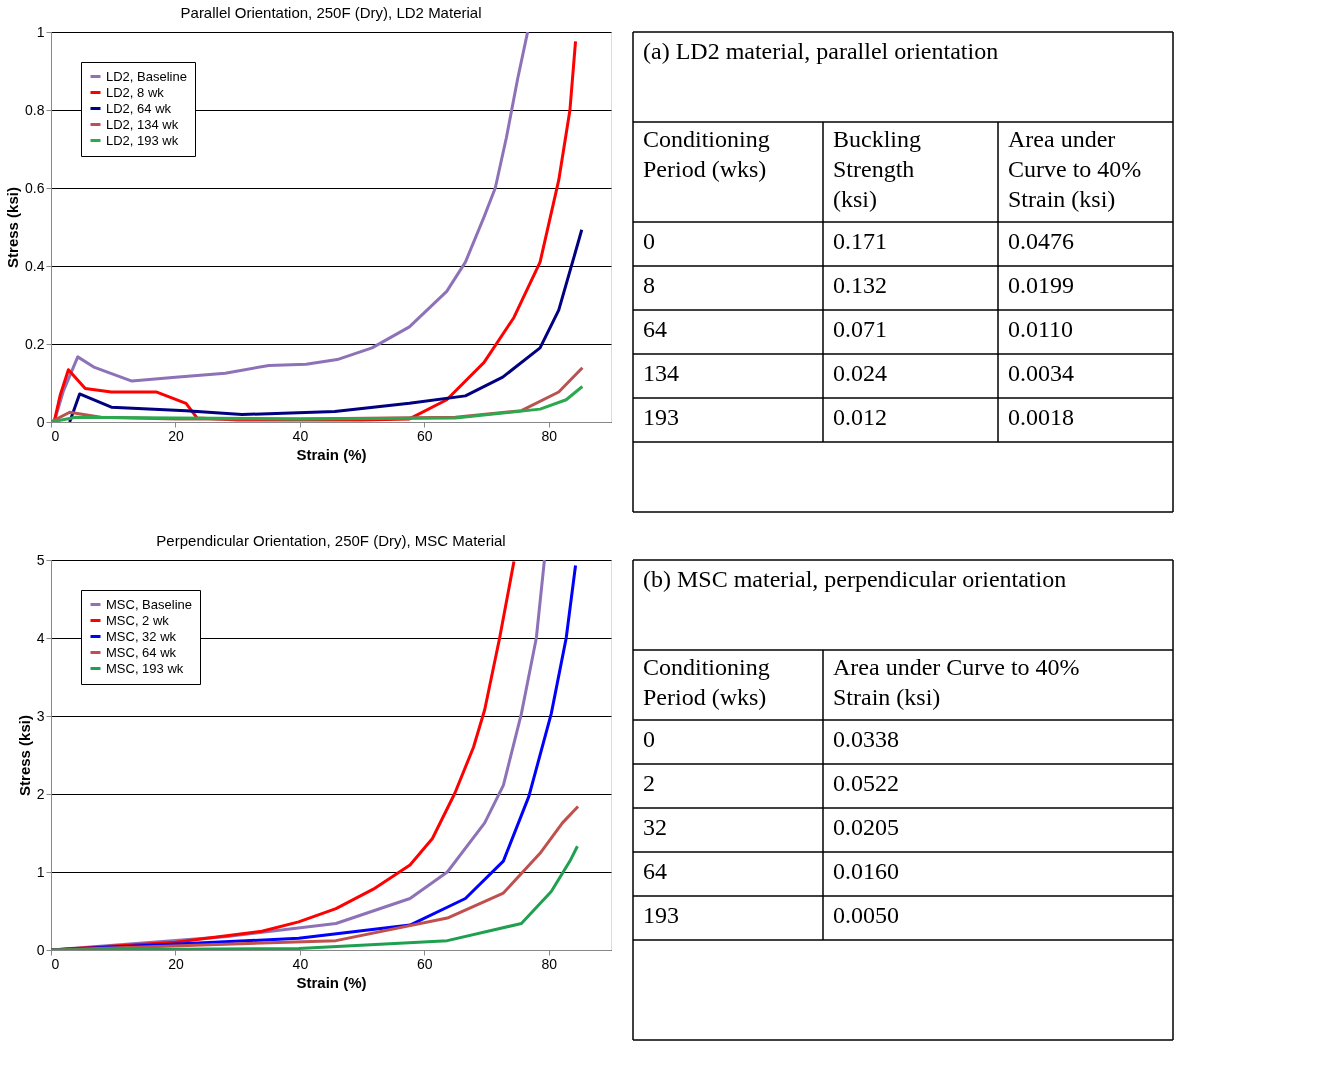 The height and width of the screenshot is (1082, 1319). What do you see at coordinates (1041, 329) in the screenshot?
I see `text: 0.0110` at bounding box center [1041, 329].